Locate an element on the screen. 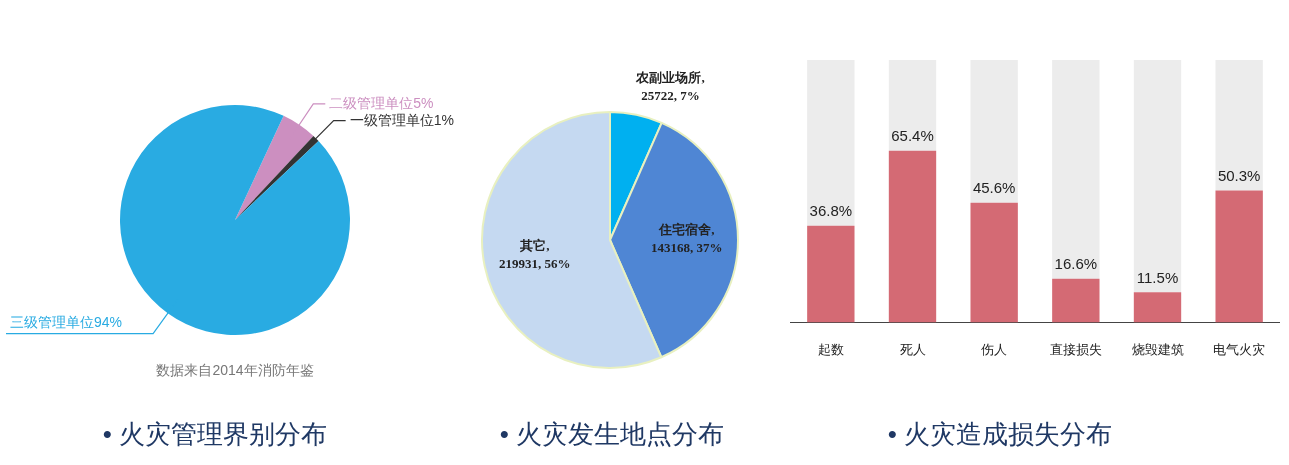 Image resolution: width=1289 pixels, height=465 pixels. slice-label: 农副业场所,25722, 7% is located at coordinates (670, 86).